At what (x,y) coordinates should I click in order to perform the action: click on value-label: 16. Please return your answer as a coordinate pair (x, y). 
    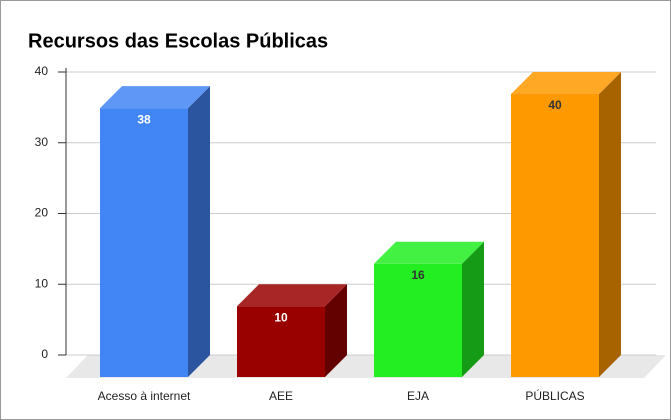
    Looking at the image, I should click on (418, 275).